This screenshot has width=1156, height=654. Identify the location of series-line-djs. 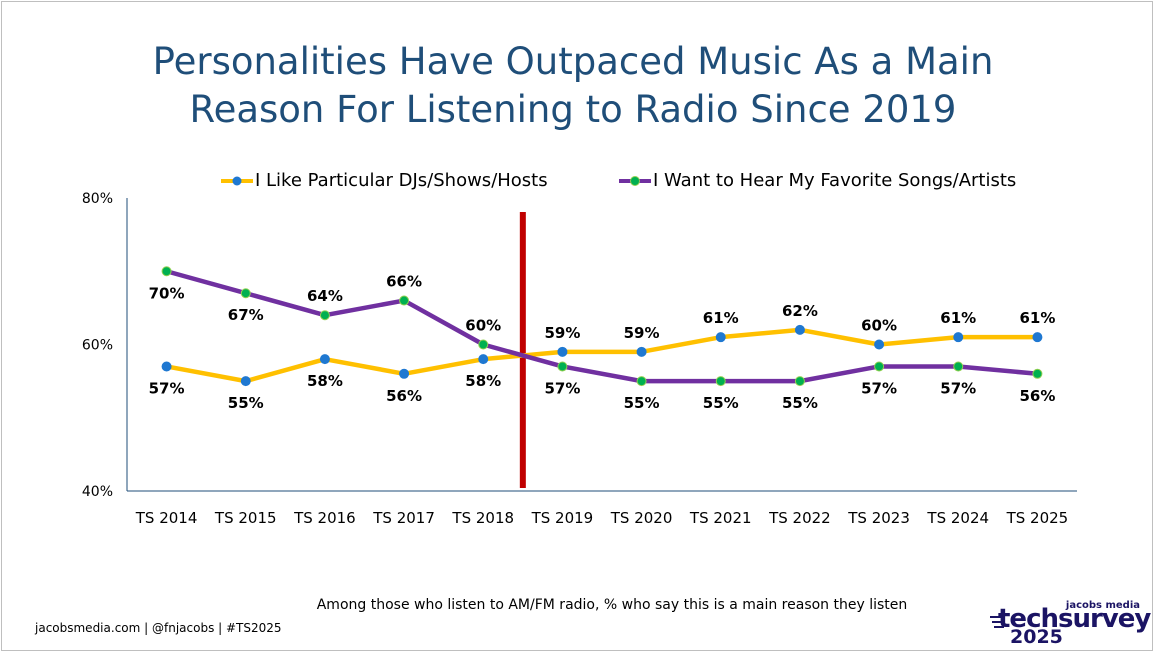
(602, 355).